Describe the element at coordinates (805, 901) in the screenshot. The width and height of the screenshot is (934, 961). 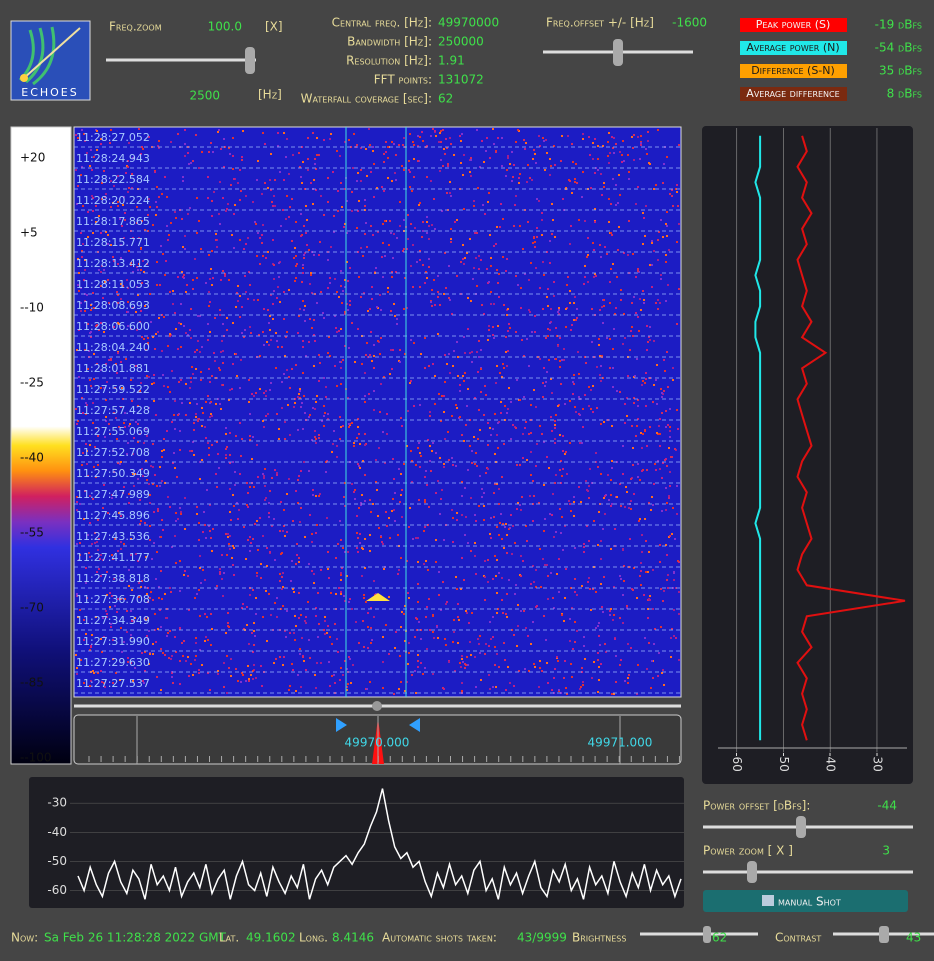
I see `manual-shot-button` at that location.